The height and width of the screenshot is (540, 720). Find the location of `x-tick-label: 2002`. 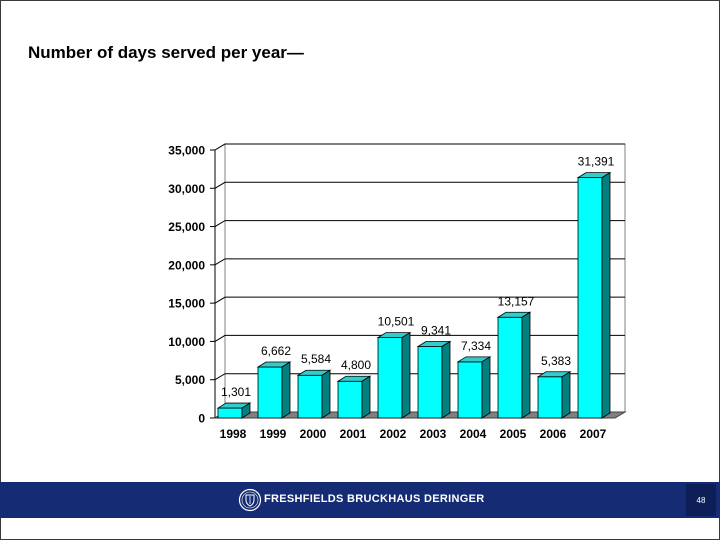

x-tick-label: 2002 is located at coordinates (393, 434).